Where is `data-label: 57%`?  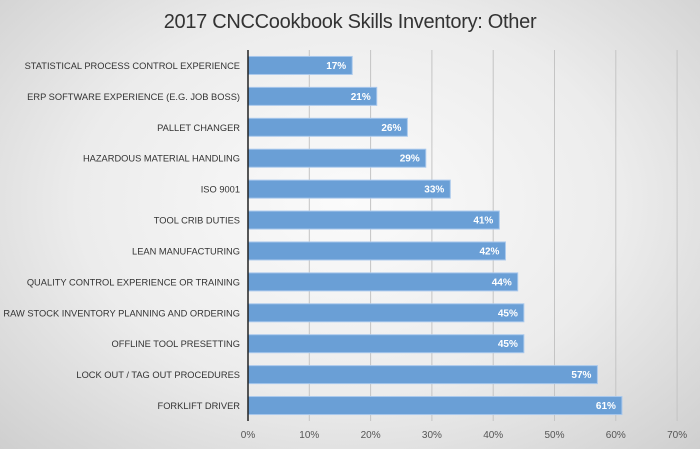
data-label: 57% is located at coordinates (581, 375).